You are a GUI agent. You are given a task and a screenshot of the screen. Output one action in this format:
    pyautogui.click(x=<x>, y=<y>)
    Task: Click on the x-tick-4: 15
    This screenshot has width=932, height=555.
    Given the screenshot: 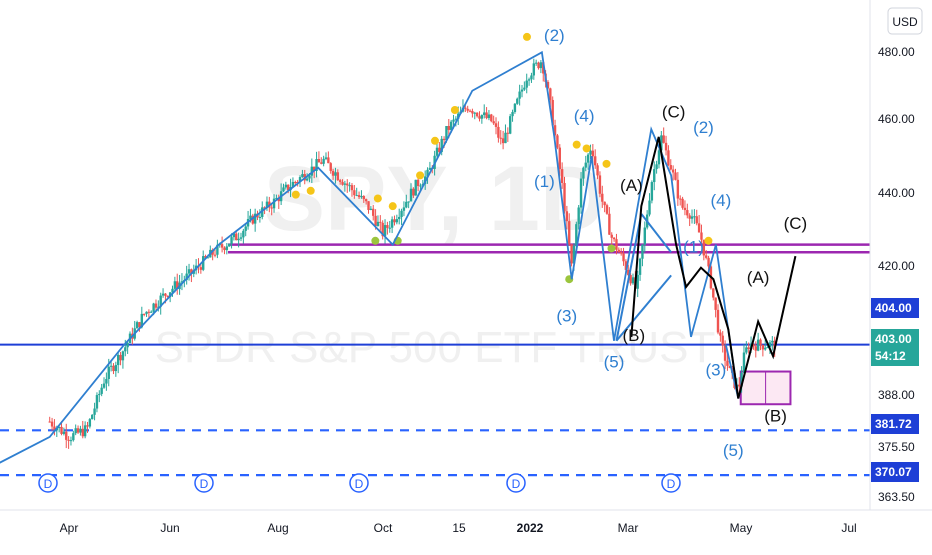 What is the action you would take?
    pyautogui.click(x=459, y=528)
    